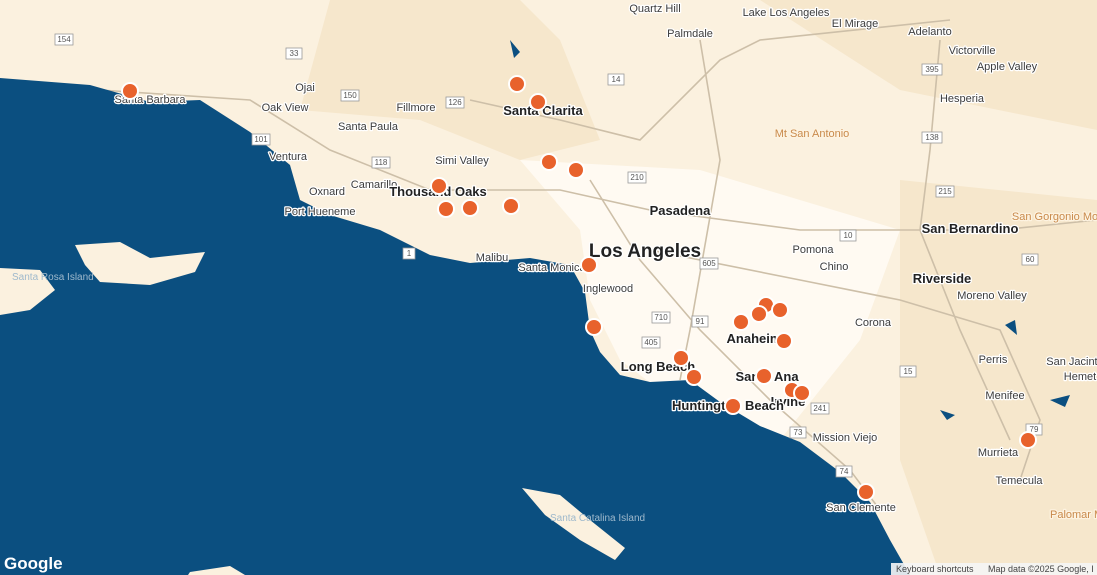  What do you see at coordinates (970, 228) in the screenshot?
I see `place-label: San Bernardino` at bounding box center [970, 228].